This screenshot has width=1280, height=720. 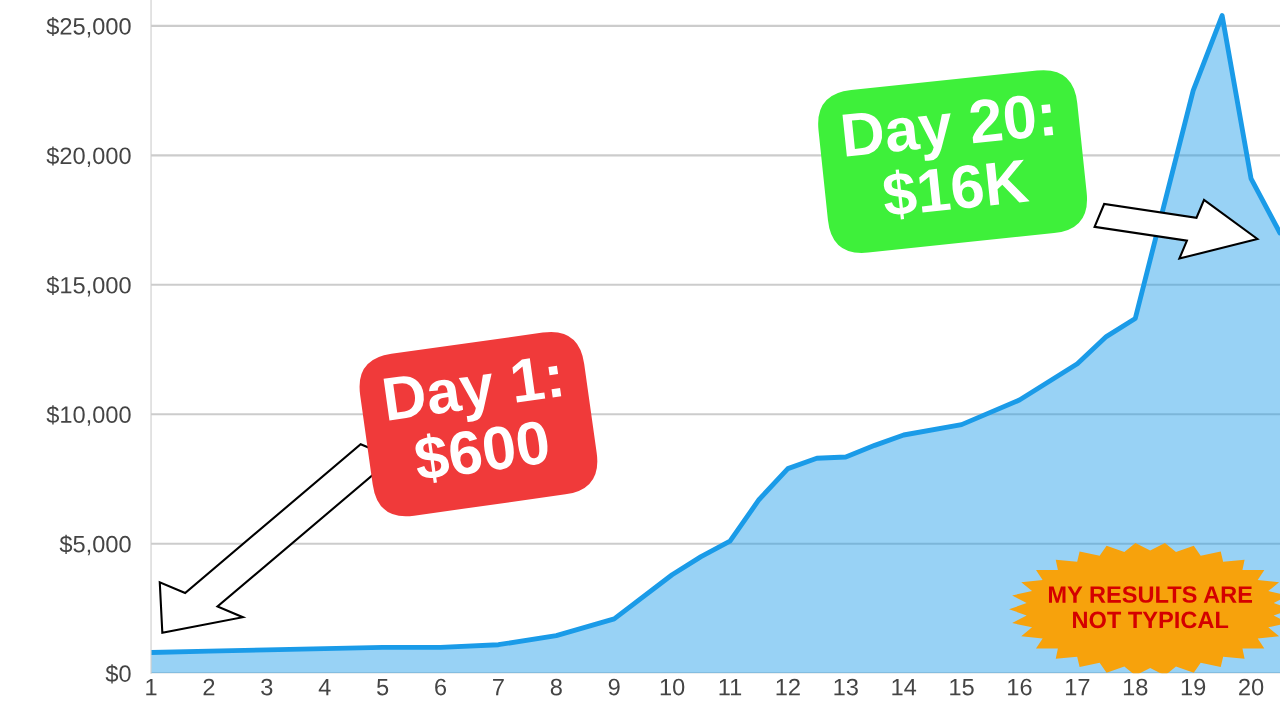 What do you see at coordinates (904, 687) in the screenshot?
I see `x-tick-label: 14` at bounding box center [904, 687].